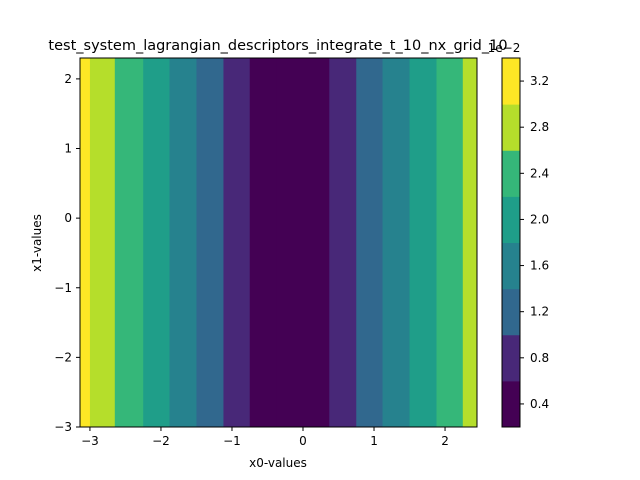 This screenshot has width=640, height=480. Describe the element at coordinates (90, 441) in the screenshot. I see `x-tick-label: −3` at that location.